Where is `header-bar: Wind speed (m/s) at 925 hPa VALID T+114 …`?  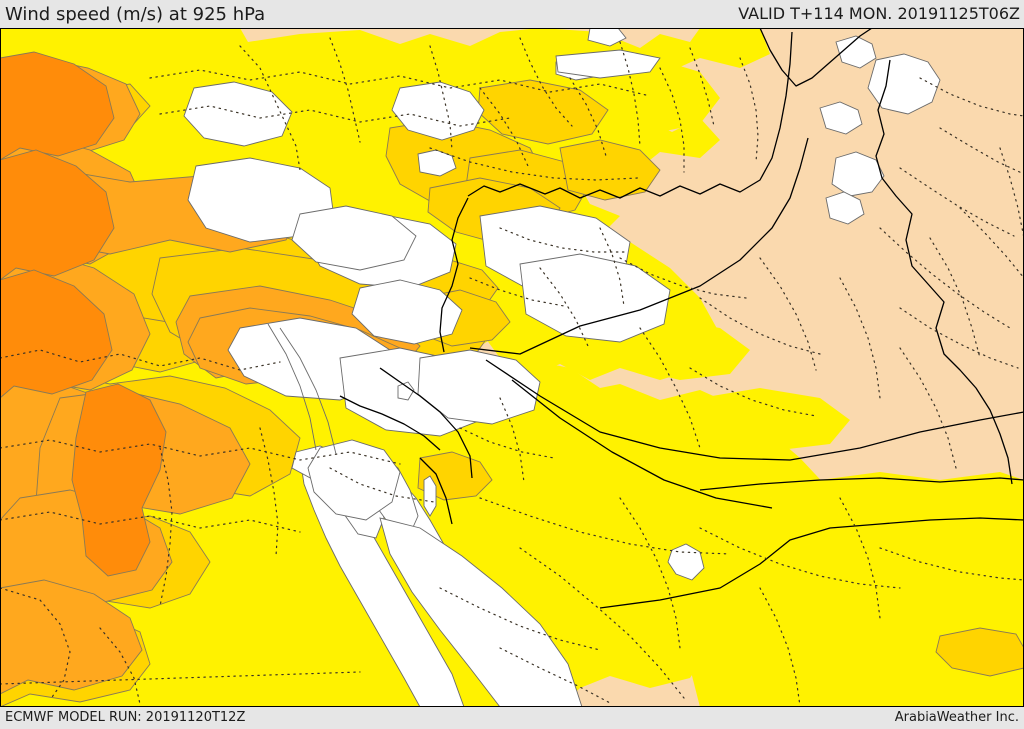 header-bar: Wind speed (m/s) at 925 hPa VALID T+114 … is located at coordinates (512, 14).